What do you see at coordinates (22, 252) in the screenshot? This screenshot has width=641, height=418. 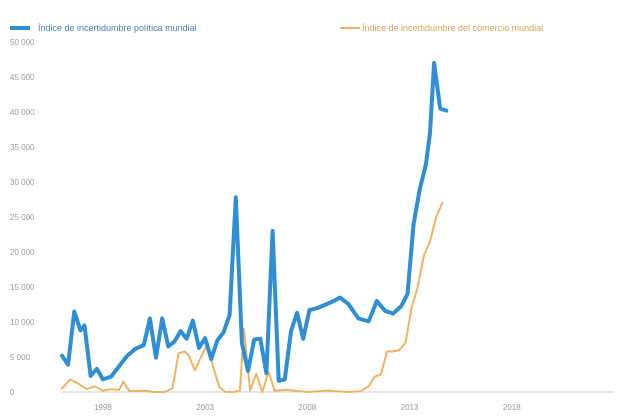 I see `y-tick-label: 20 000` at bounding box center [22, 252].